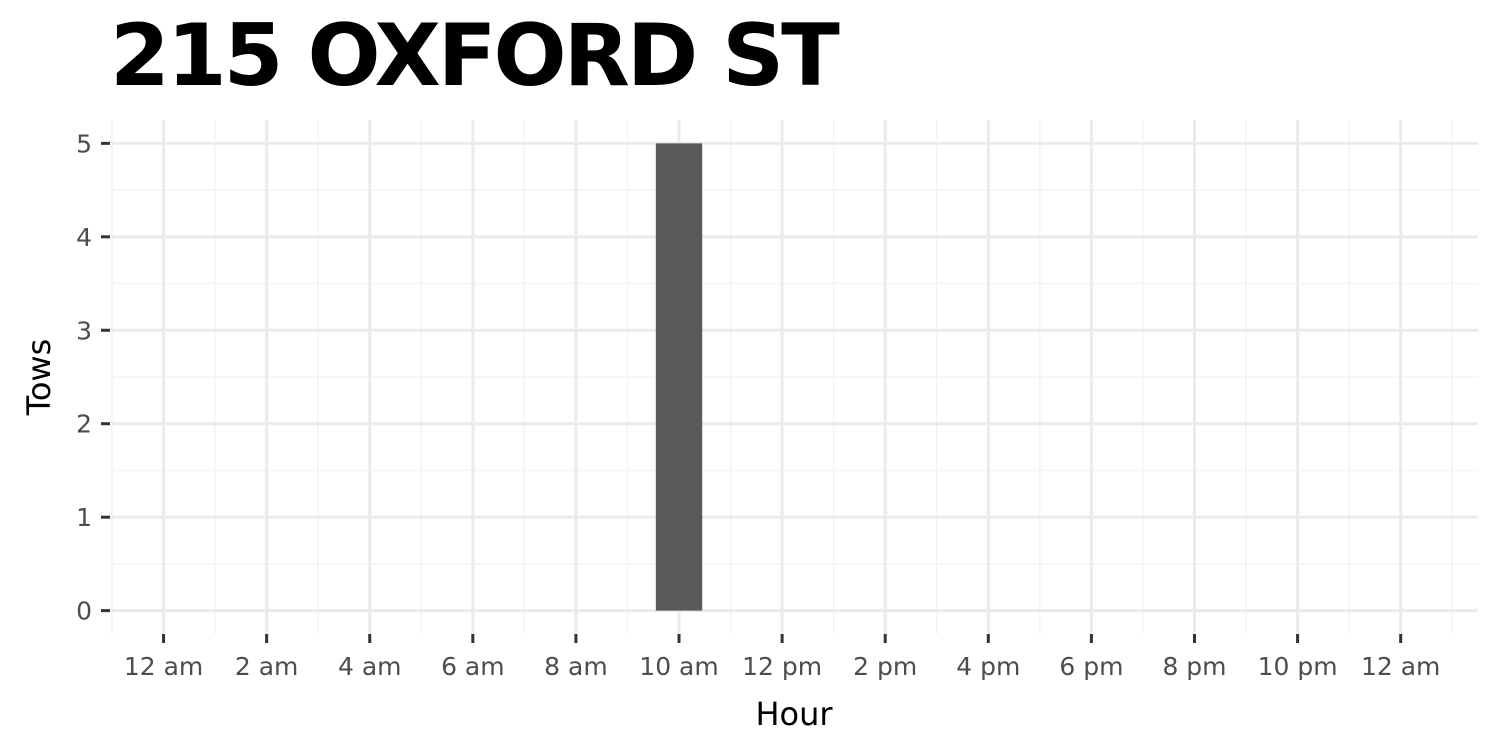  Describe the element at coordinates (84, 611) in the screenshot. I see `y-tick-label: 0` at that location.